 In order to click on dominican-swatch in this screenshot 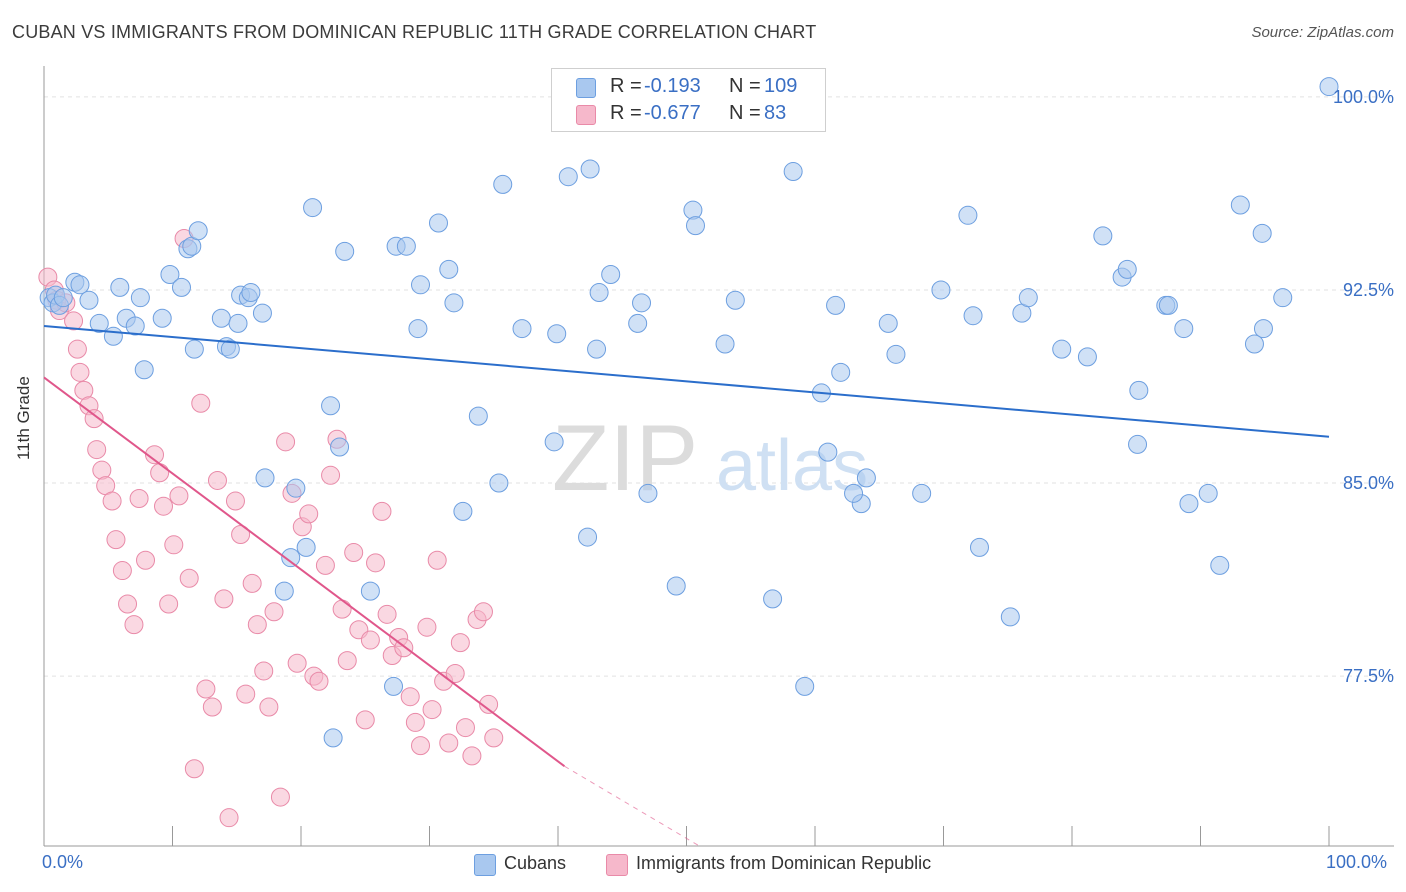, I will do `click(586, 115)`.